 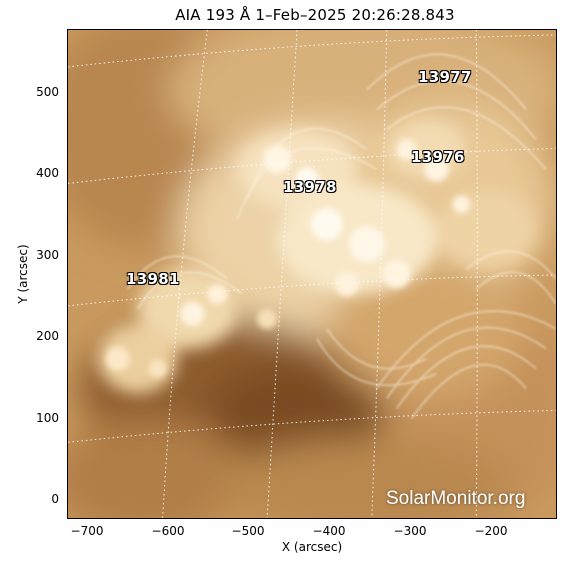 What do you see at coordinates (491, 531) in the screenshot?
I see `x-tick-label: −200` at bounding box center [491, 531].